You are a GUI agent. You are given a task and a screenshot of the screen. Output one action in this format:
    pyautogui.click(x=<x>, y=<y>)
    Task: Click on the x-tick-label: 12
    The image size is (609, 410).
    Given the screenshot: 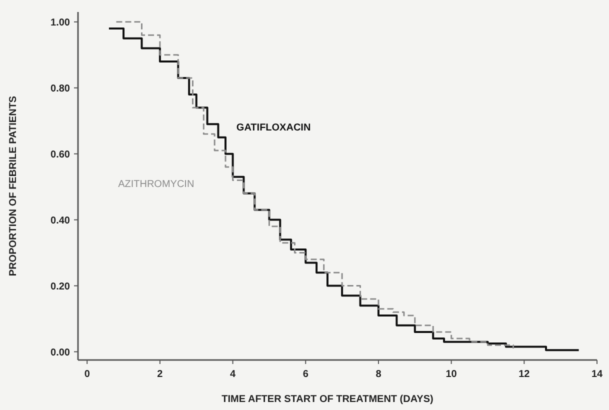 What is the action you would take?
    pyautogui.click(x=524, y=374)
    